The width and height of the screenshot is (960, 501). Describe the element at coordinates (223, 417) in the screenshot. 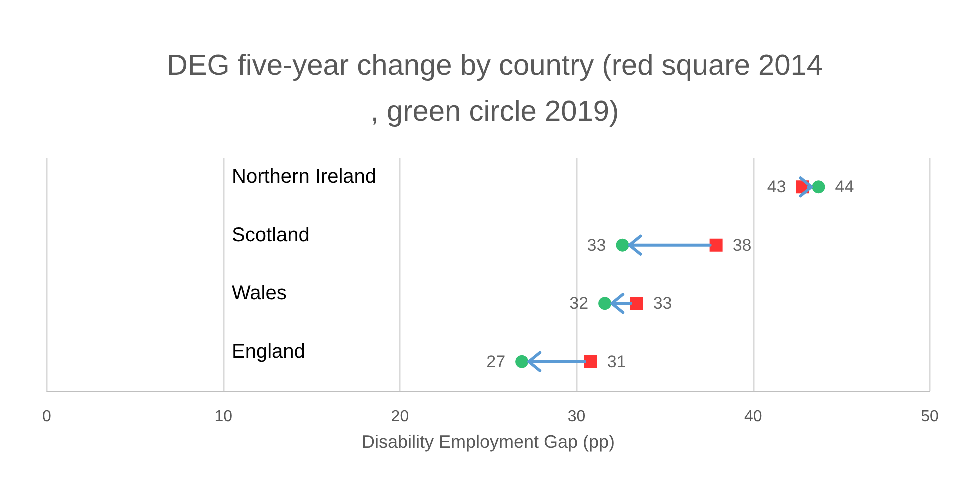

I see `x-tick-label: 10` at that location.